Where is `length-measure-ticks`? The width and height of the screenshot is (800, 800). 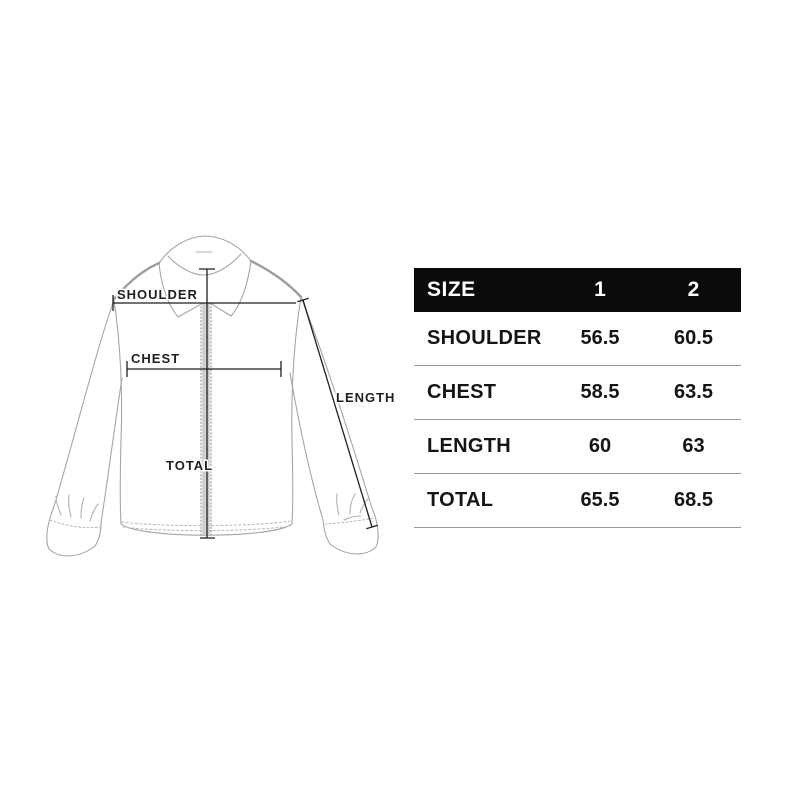
length-measure-ticks is located at coordinates (337, 413).